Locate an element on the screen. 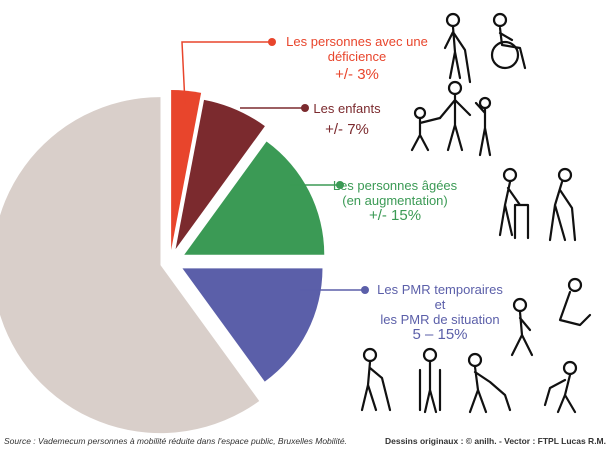 The image size is (610, 454). connector is located at coordinates (226, 73).